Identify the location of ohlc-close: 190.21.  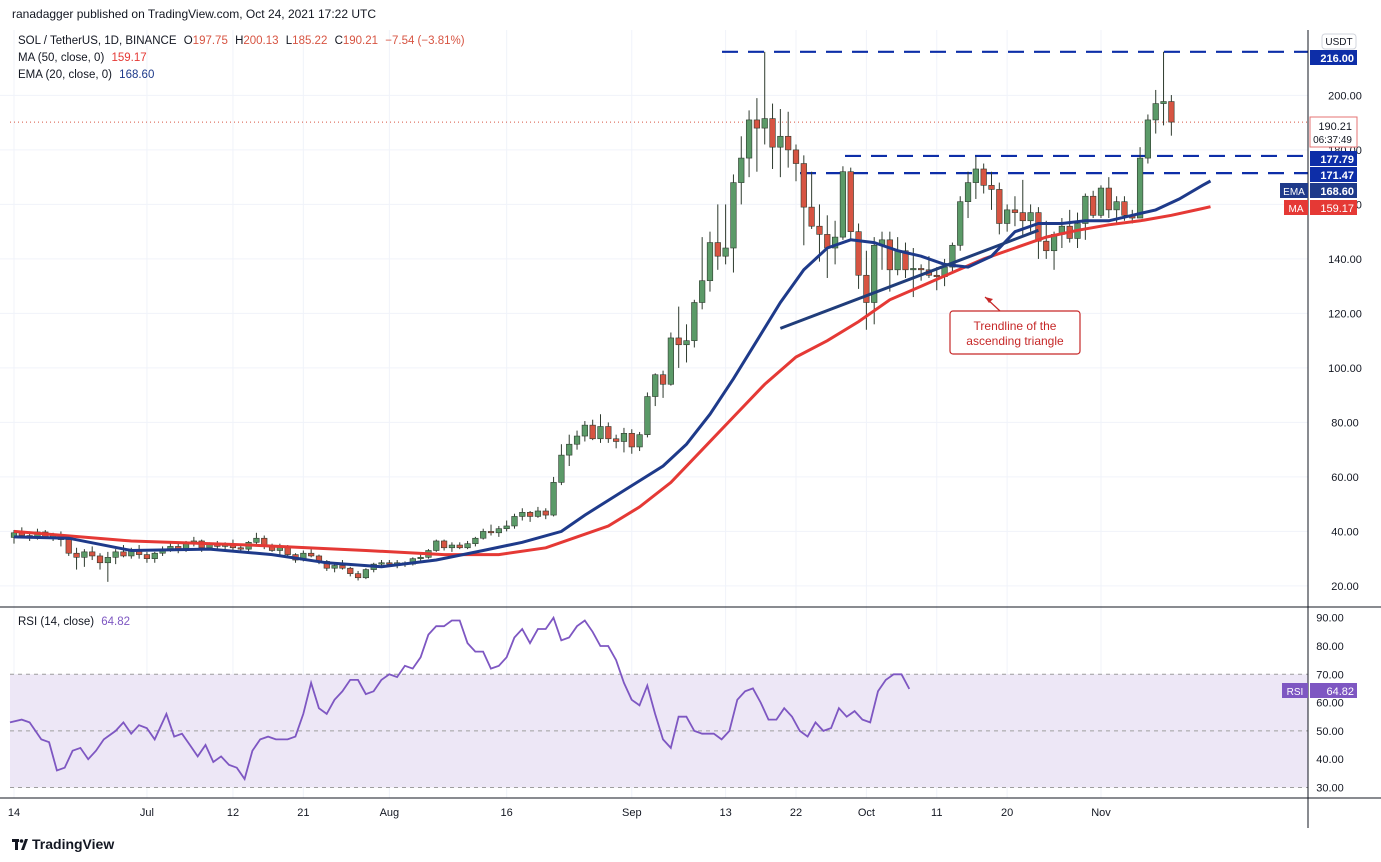
(360, 41).